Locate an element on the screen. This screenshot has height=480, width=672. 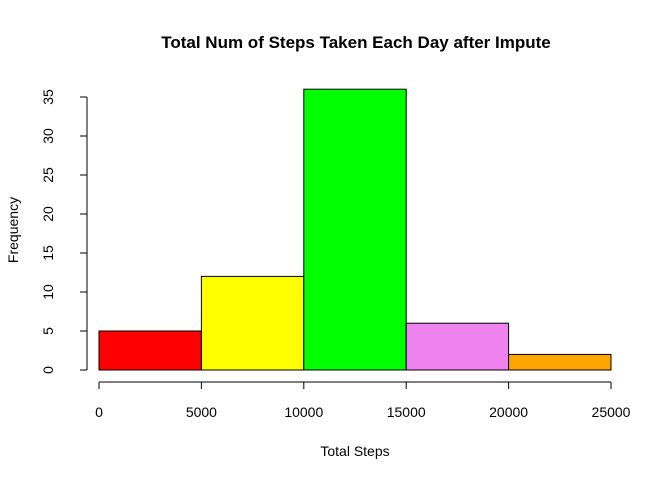
x-tick-label: 20000 is located at coordinates (508, 412).